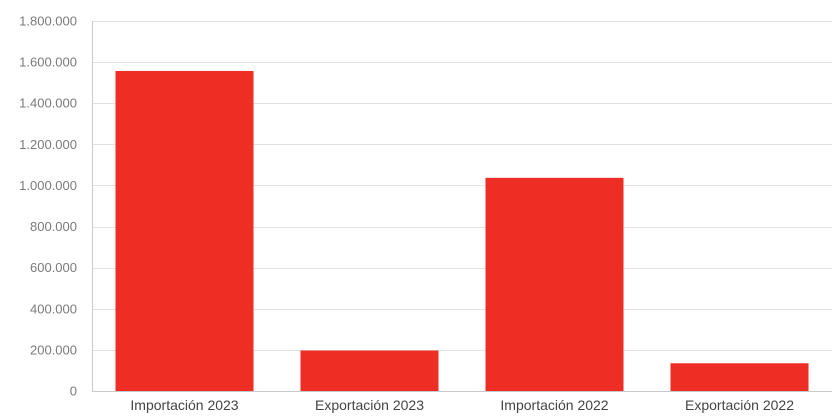 This screenshot has height=416, width=832. I want to click on y-tick-label: 1.200.000, so click(48, 144).